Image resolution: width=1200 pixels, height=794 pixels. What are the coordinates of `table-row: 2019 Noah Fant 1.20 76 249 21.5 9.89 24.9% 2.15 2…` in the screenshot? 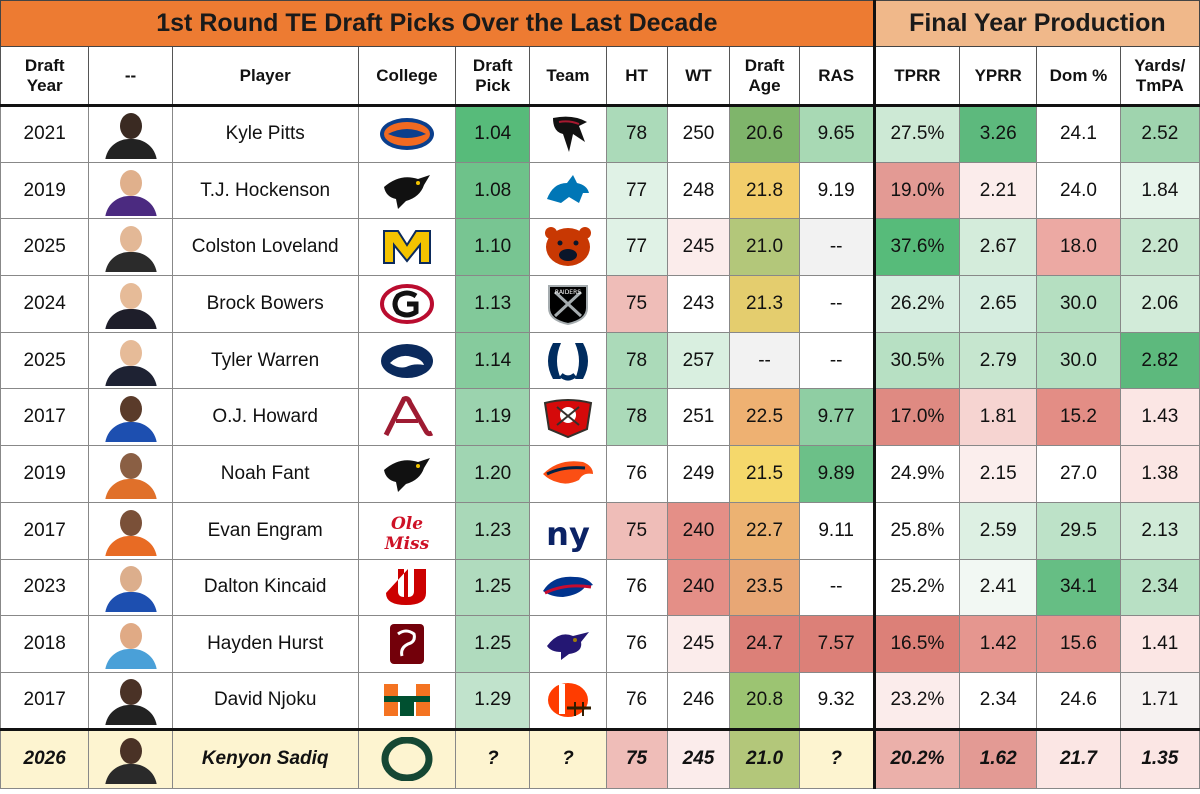 It's located at (600, 474).